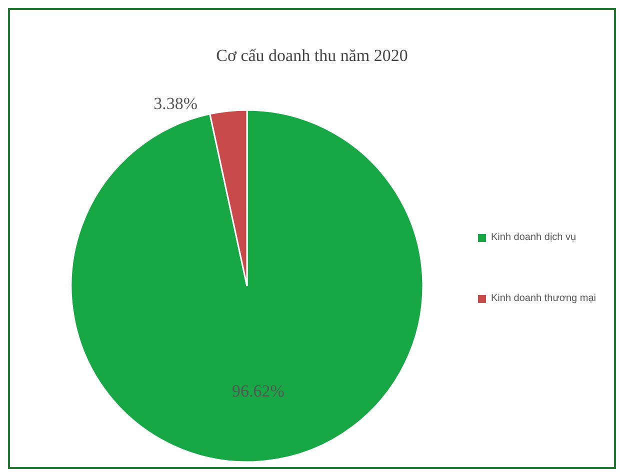  Describe the element at coordinates (258, 391) in the screenshot. I see `data-label: 96.62%` at that location.